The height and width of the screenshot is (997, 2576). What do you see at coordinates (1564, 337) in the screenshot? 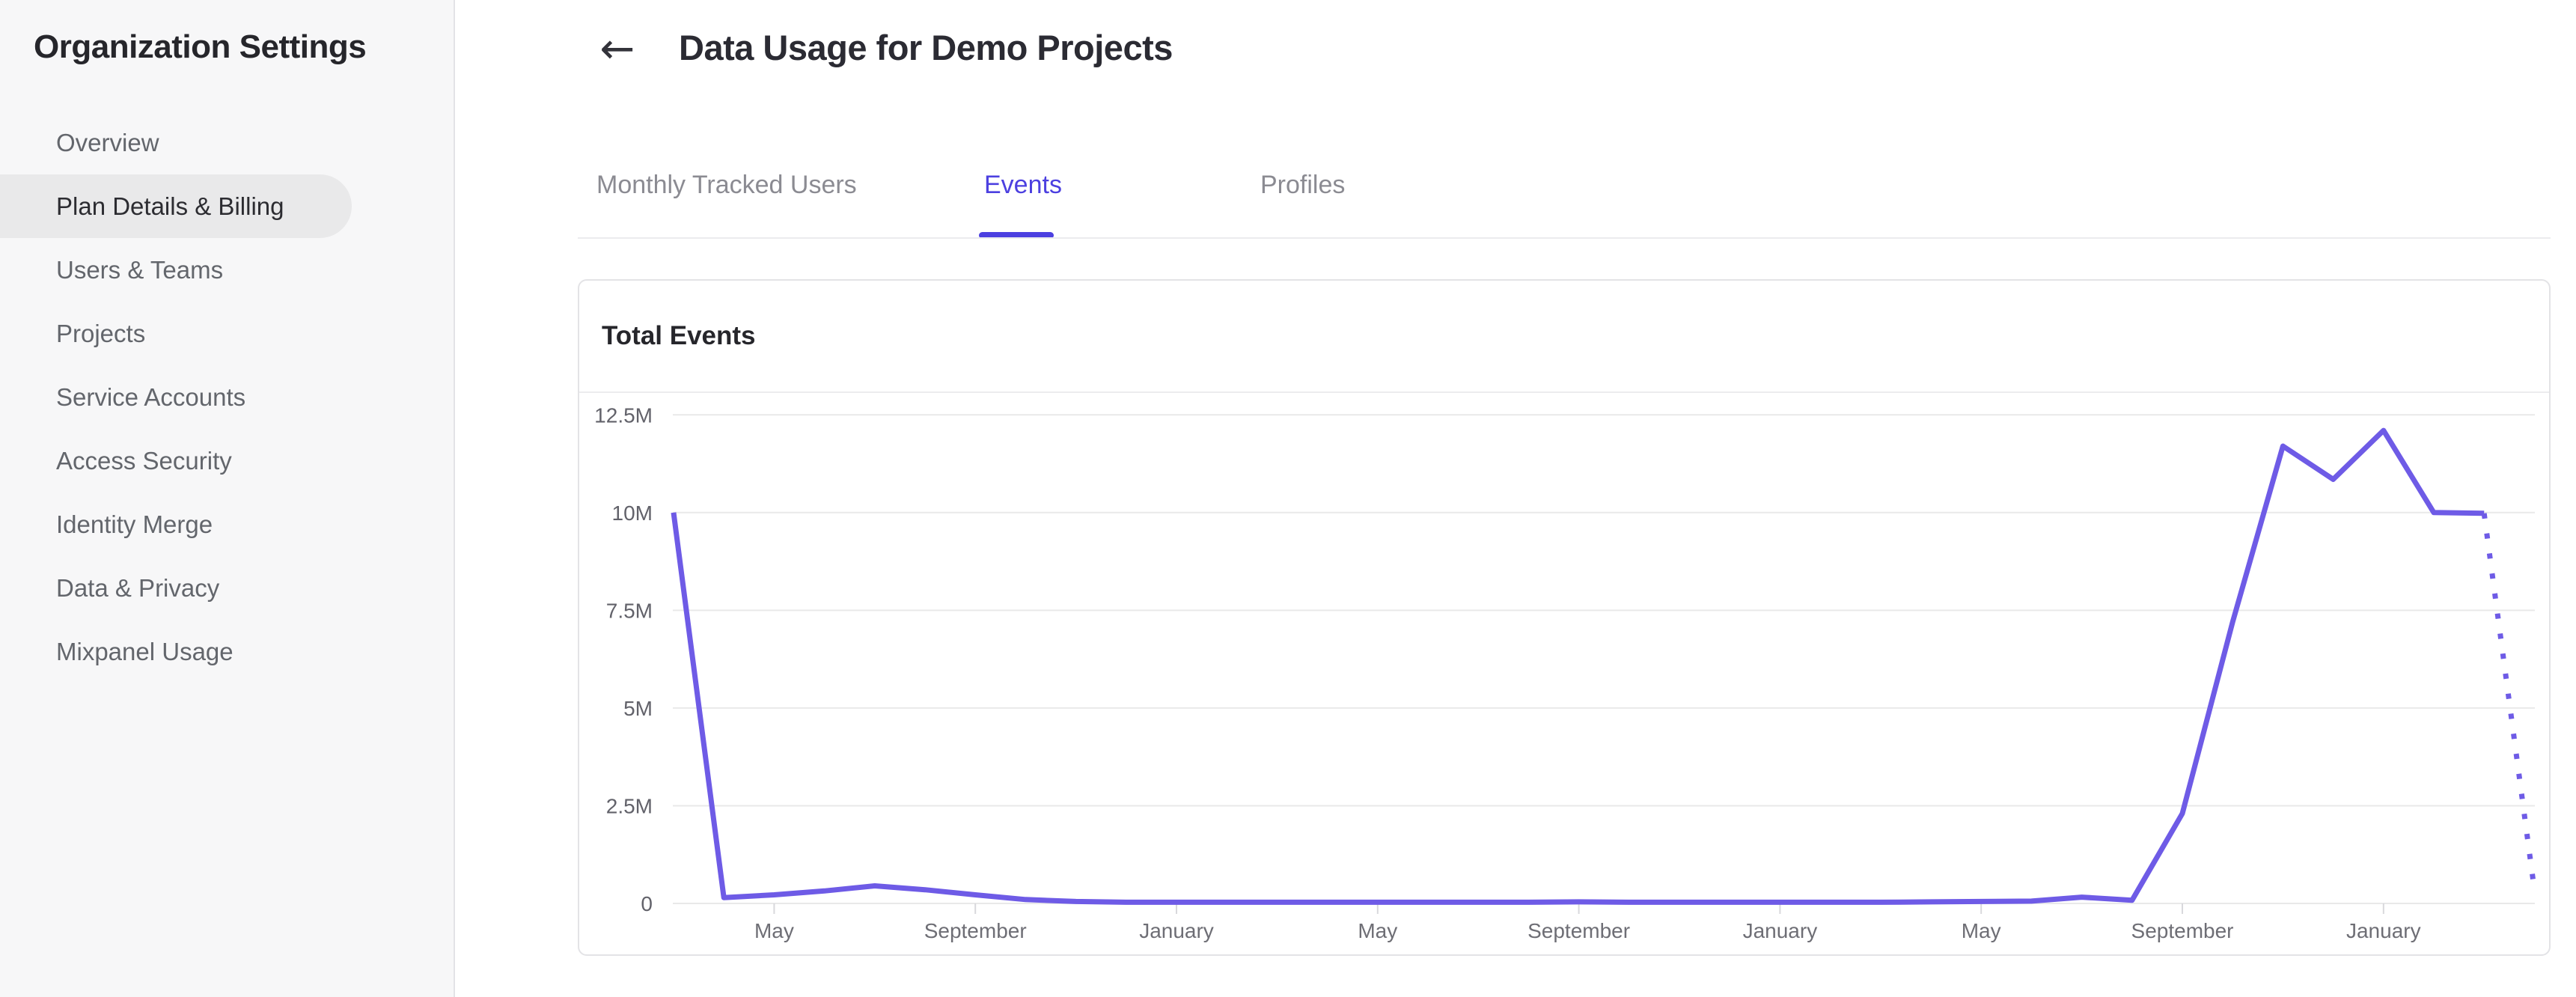
I see `card-header: Total Events` at bounding box center [1564, 337].